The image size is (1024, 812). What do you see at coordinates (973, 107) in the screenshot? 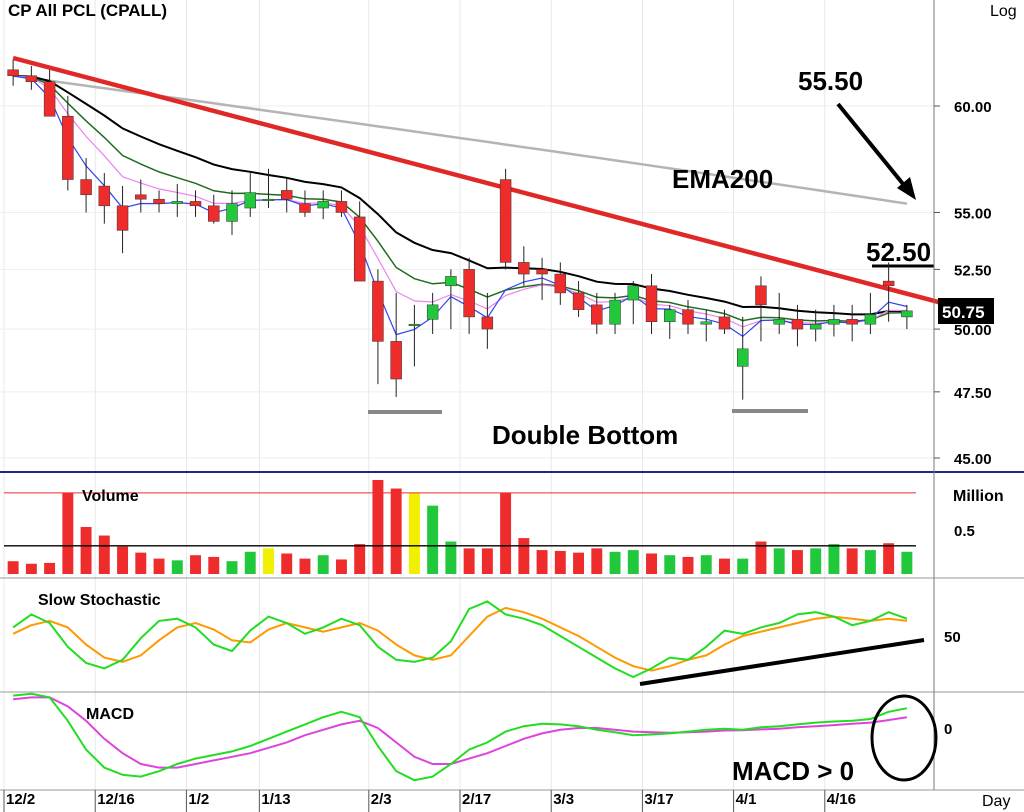
I see `price-tick-label: 60.00` at bounding box center [973, 107].